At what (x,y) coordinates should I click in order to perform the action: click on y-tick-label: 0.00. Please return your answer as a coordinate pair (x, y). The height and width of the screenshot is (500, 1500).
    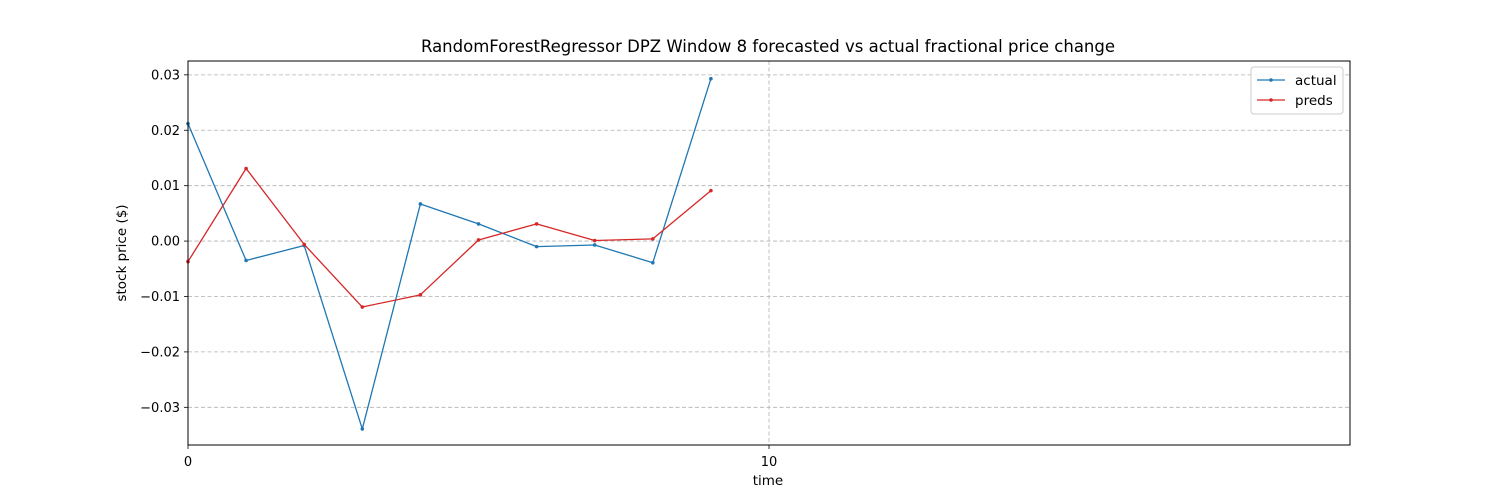
    Looking at the image, I should click on (165, 242).